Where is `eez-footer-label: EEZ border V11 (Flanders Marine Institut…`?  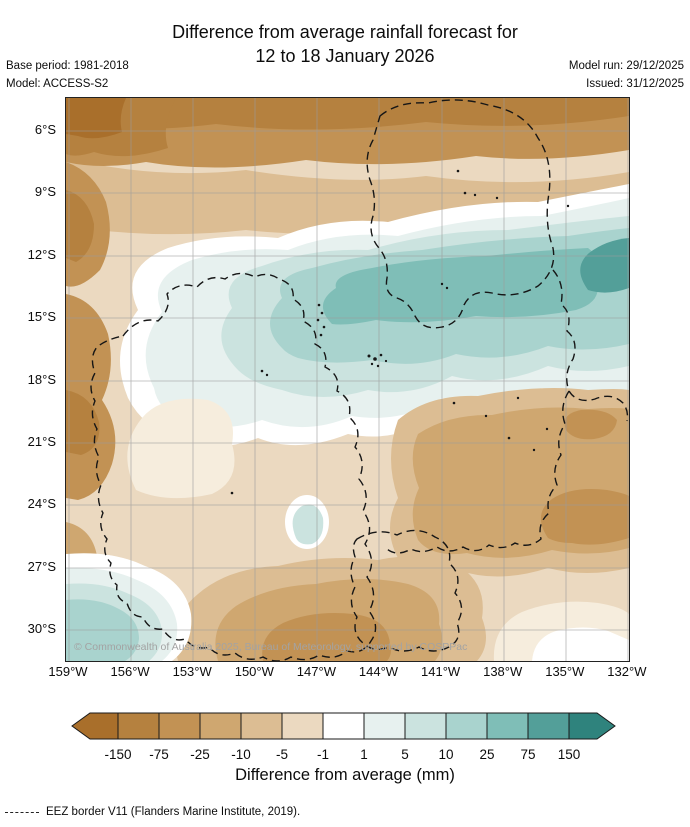
eez-footer-label: EEZ border V11 (Flanders Marine Institut… is located at coordinates (173, 812).